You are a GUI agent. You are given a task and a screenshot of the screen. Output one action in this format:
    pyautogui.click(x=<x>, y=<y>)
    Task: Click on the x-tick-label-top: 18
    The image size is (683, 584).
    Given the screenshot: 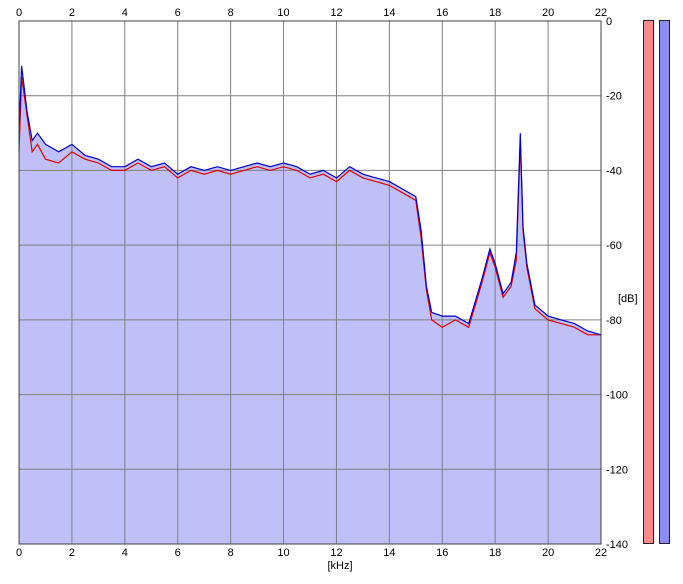 What is the action you would take?
    pyautogui.click(x=495, y=13)
    